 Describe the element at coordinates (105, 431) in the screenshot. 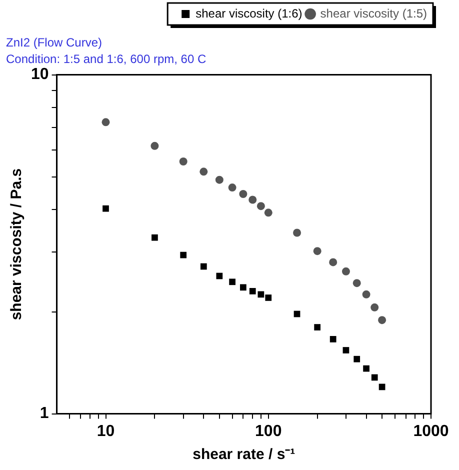

I see `x-tick-label: 10` at that location.